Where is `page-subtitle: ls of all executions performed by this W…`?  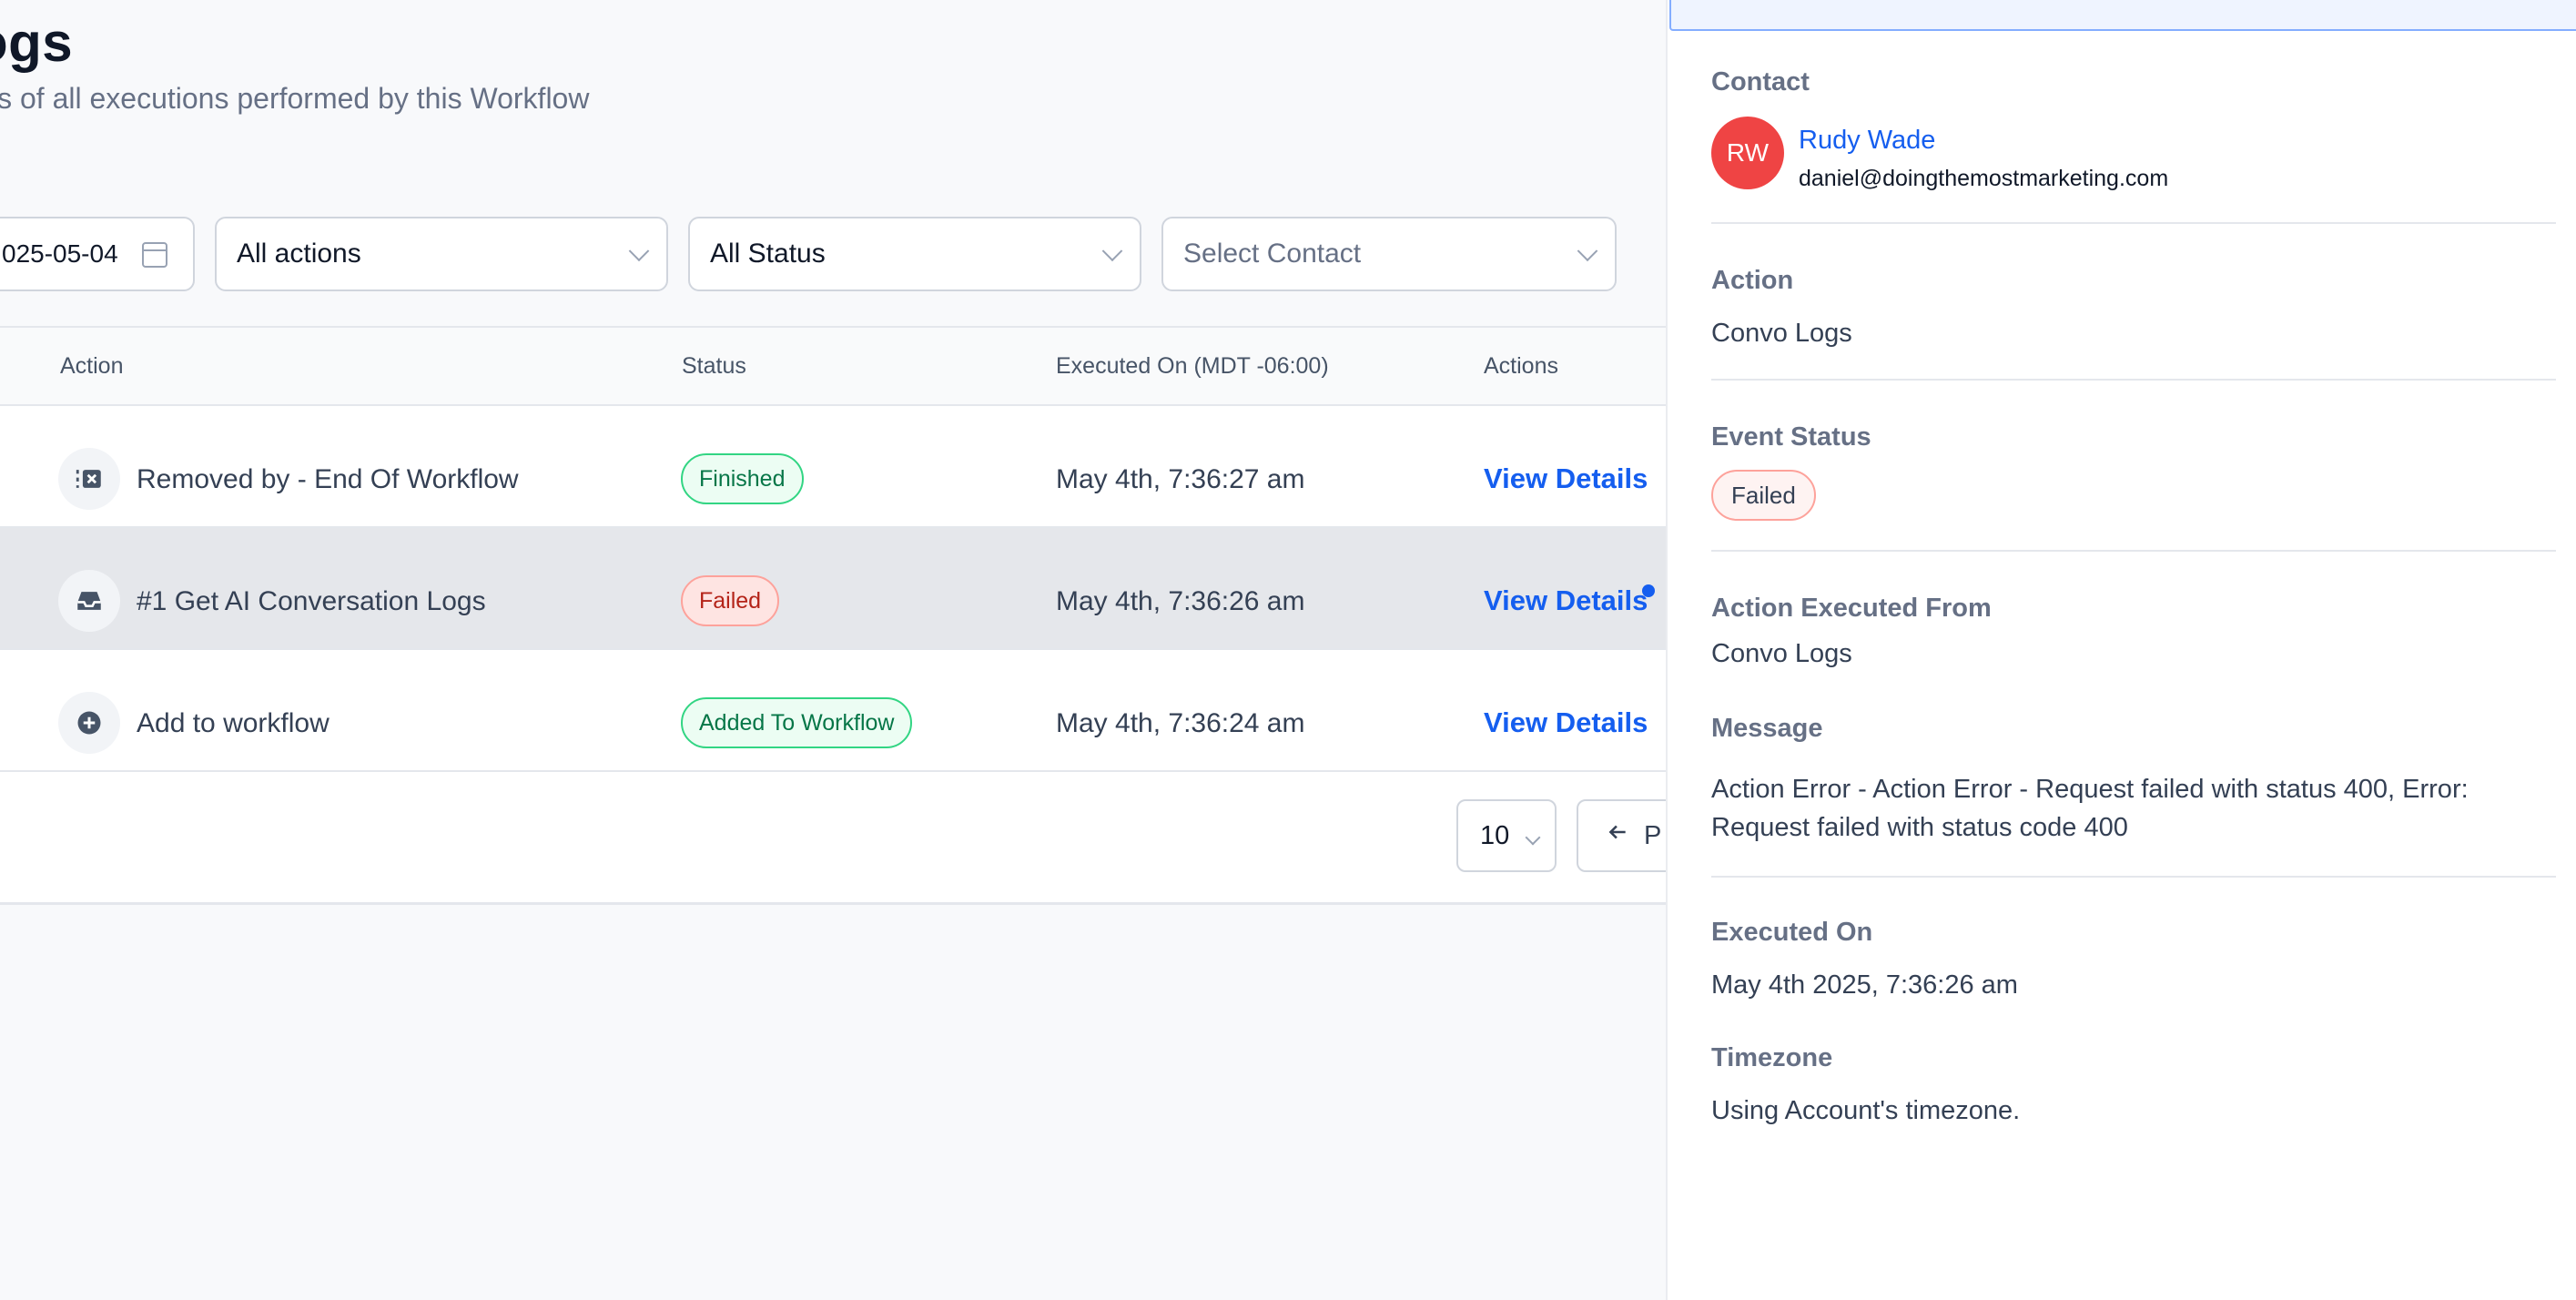
page-subtitle: ls of all executions performed by this W… is located at coordinates (295, 98).